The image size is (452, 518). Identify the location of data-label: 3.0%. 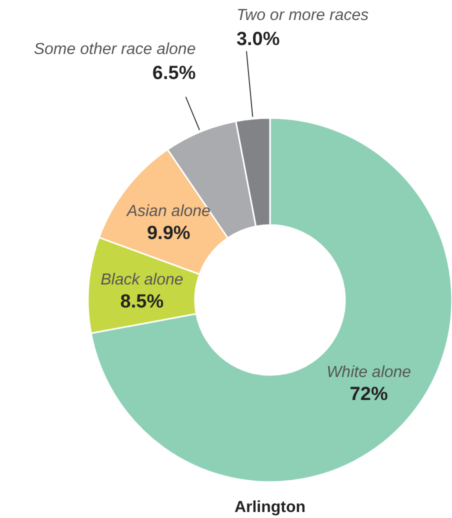
(258, 39).